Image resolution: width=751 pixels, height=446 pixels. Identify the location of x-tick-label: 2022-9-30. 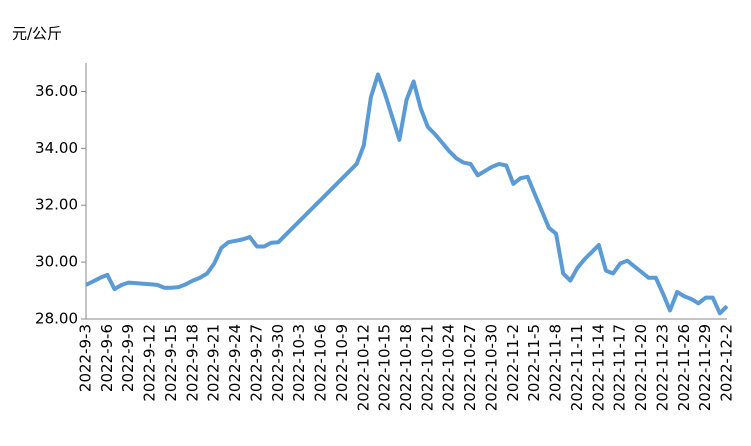
(278, 363).